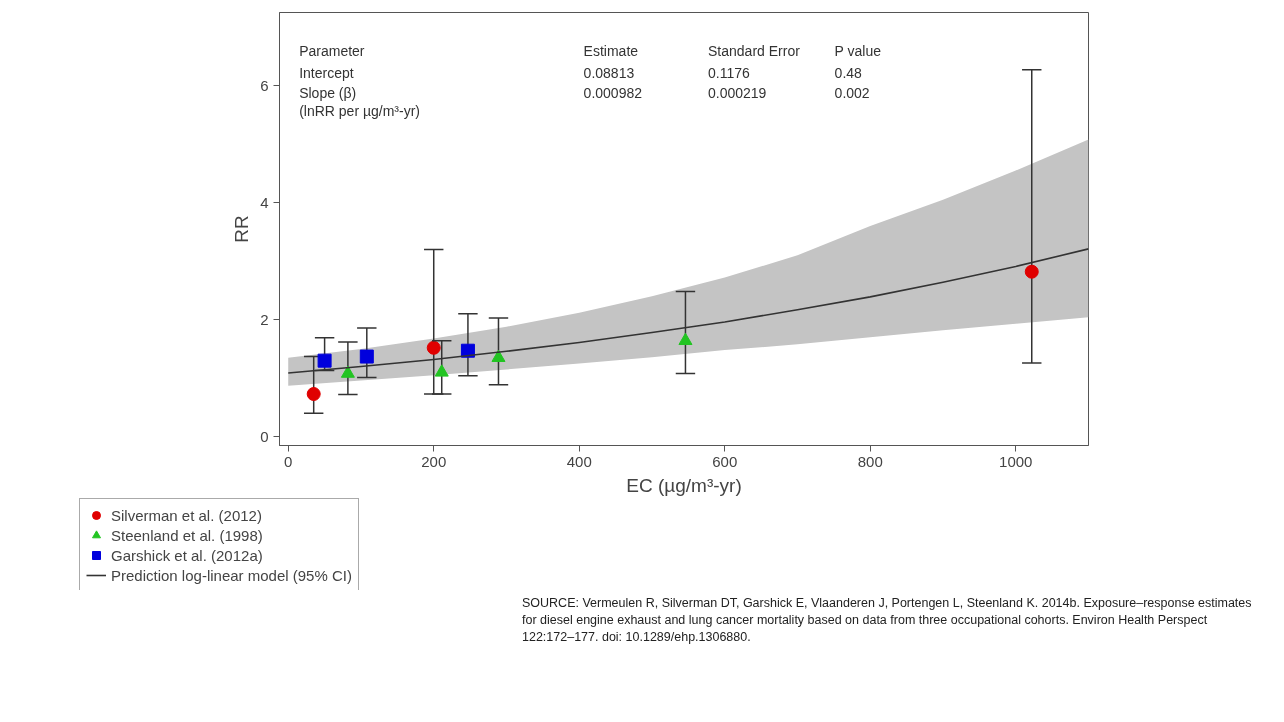  What do you see at coordinates (328, 92) in the screenshot?
I see `annotation: Slope (β)` at bounding box center [328, 92].